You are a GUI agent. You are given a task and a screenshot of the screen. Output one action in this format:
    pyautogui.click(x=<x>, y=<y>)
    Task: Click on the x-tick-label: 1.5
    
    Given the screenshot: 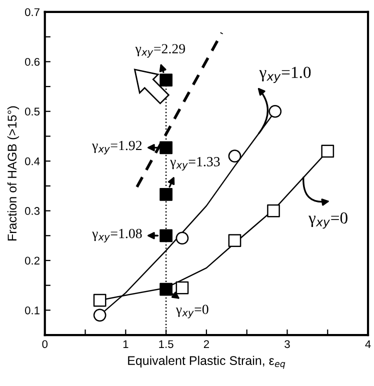 What is the action you would take?
    pyautogui.click(x=166, y=344)
    